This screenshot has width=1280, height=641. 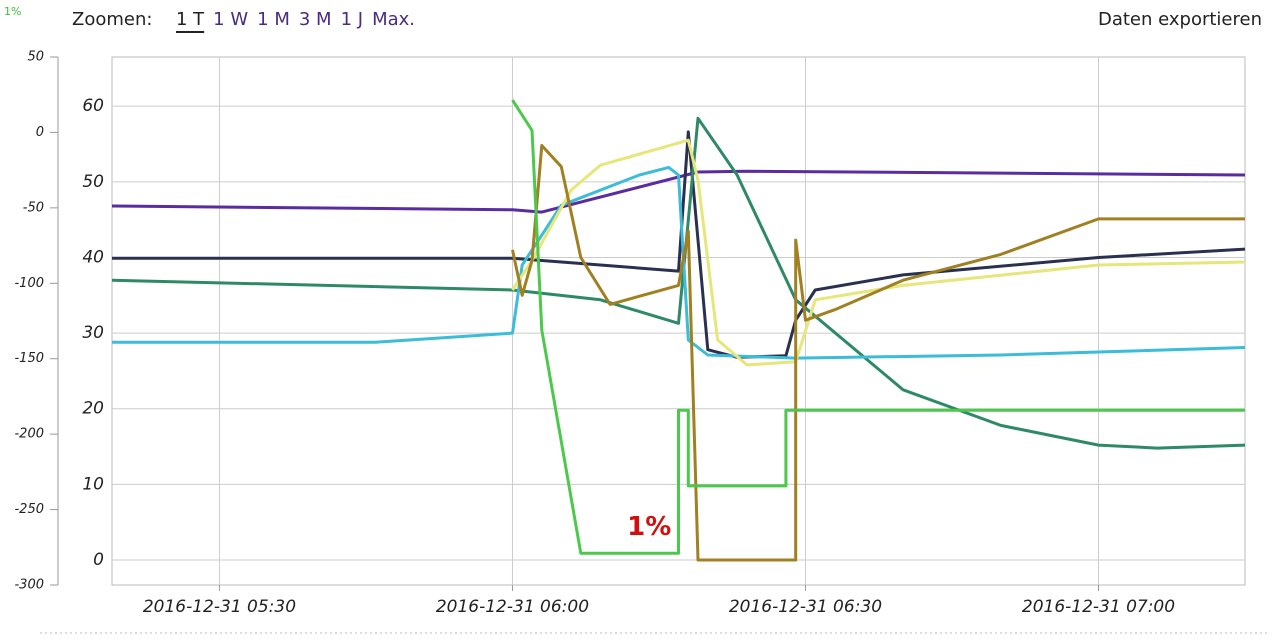 What do you see at coordinates (93, 333) in the screenshot?
I see `y-tick-label: 30` at bounding box center [93, 333].